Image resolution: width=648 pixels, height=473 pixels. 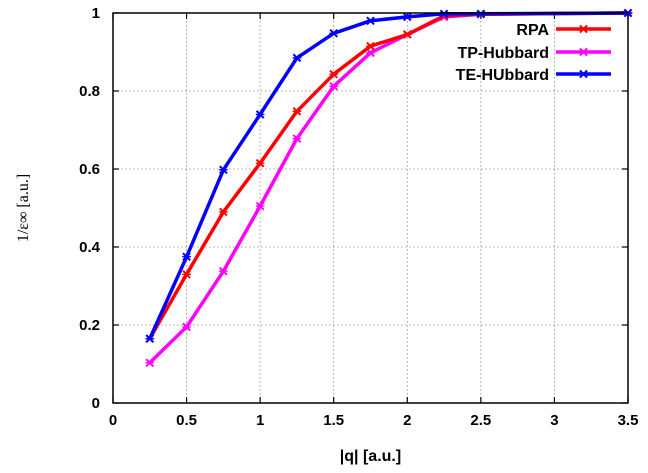 I want to click on legend-entry: TP-Hubbard, so click(x=534, y=53).